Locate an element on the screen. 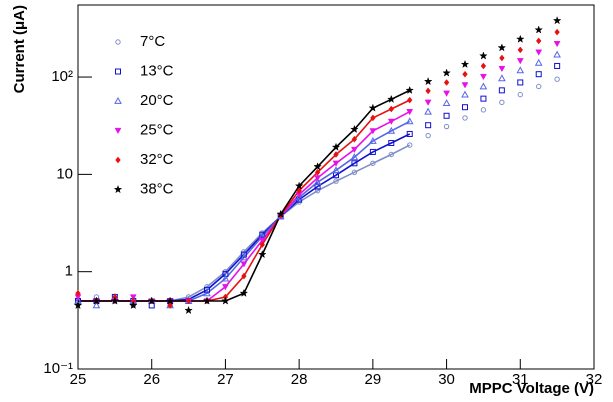 This screenshot has height=402, width=613. x-tick-label: 29 is located at coordinates (373, 379).